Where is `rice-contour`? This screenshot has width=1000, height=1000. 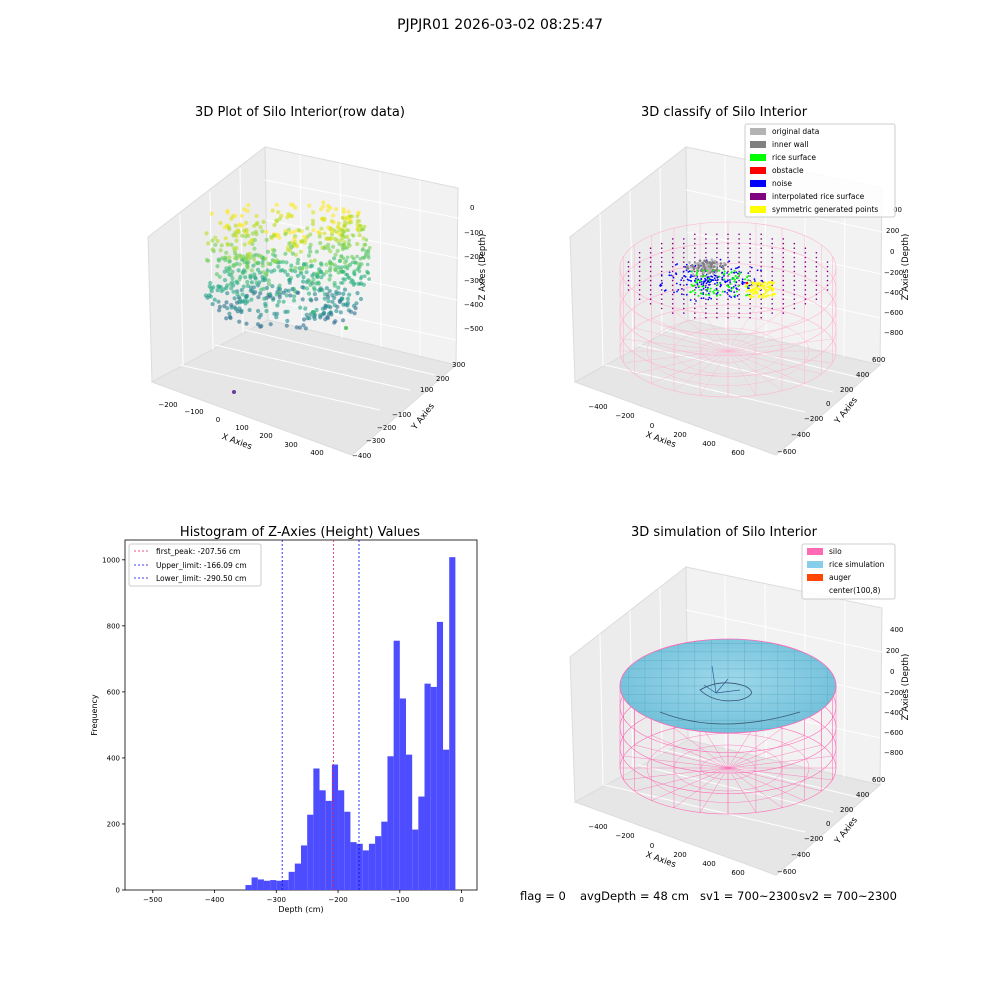 rice-contour is located at coordinates (730, 718).